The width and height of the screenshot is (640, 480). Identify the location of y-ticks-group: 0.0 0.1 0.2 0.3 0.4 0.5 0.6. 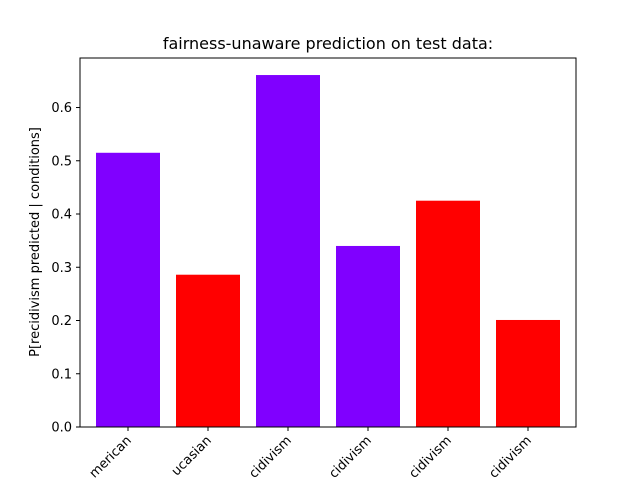
(65, 268).